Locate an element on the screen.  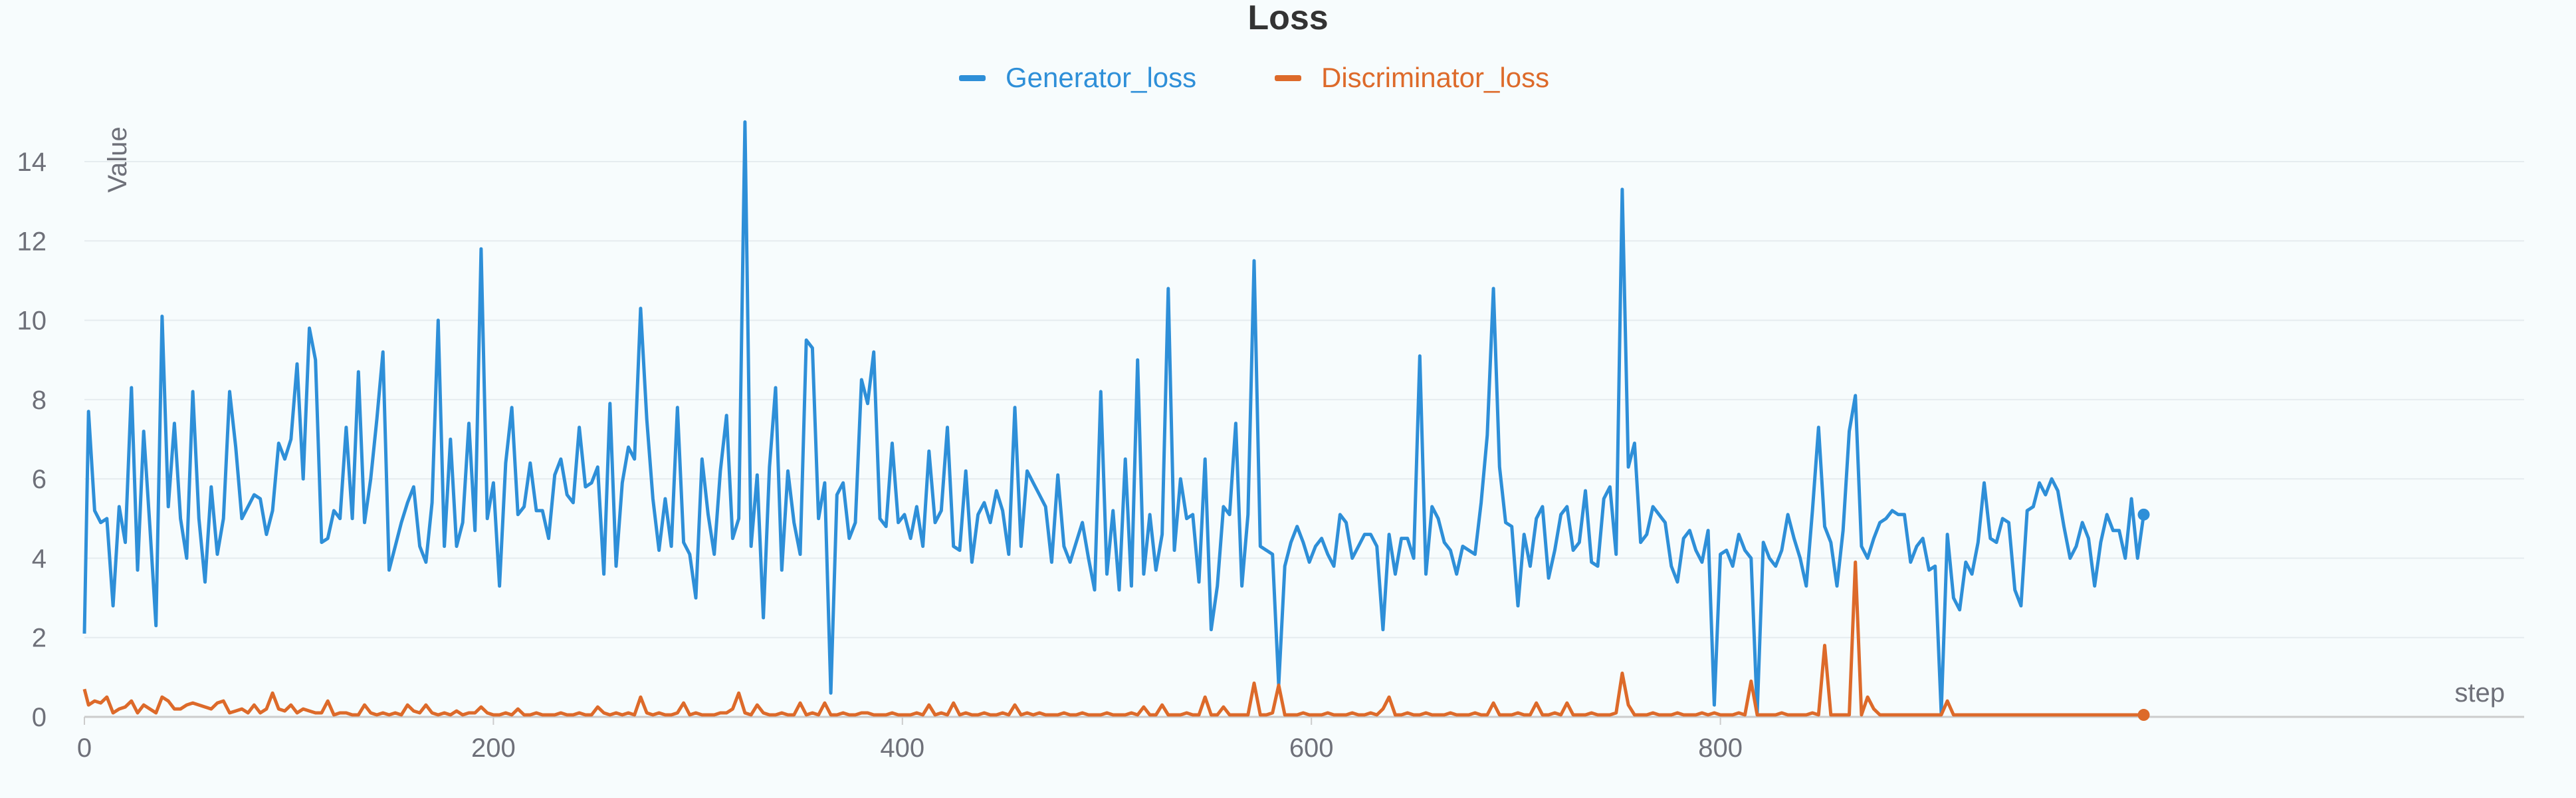
legend-item-discriminator: Discriminator_loss is located at coordinates (1412, 77).